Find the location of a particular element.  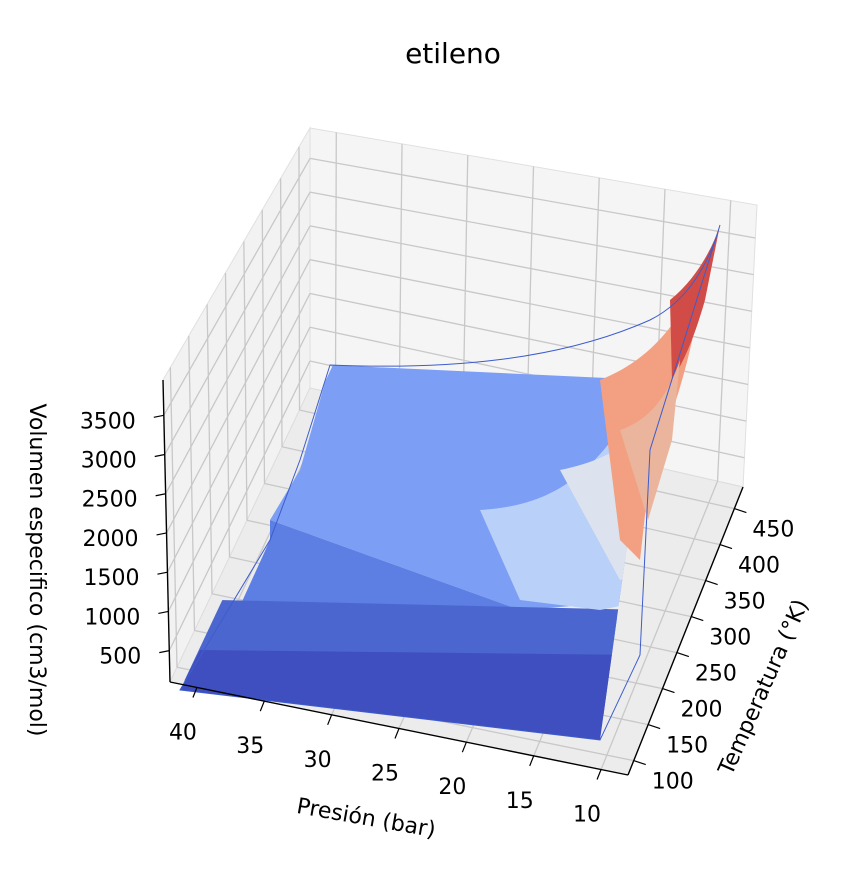

surface-ridge-highlight is located at coordinates (650, 440).